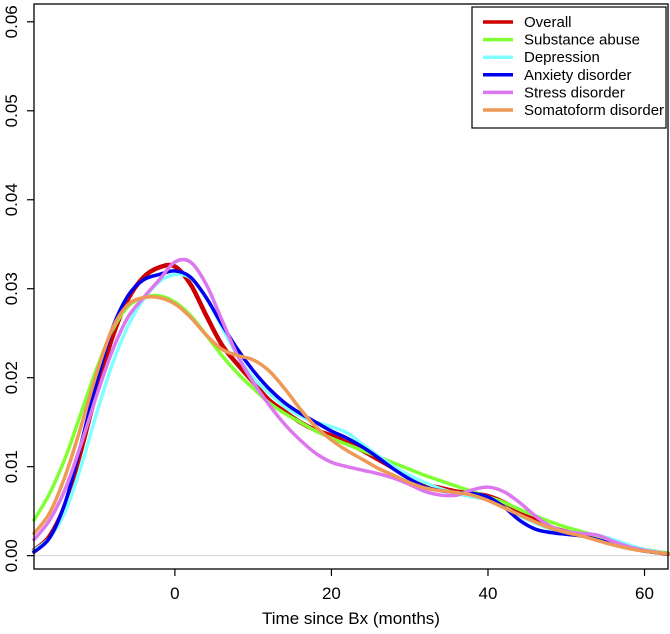 The height and width of the screenshot is (634, 670). I want to click on legend-label: Depression, so click(562, 57).